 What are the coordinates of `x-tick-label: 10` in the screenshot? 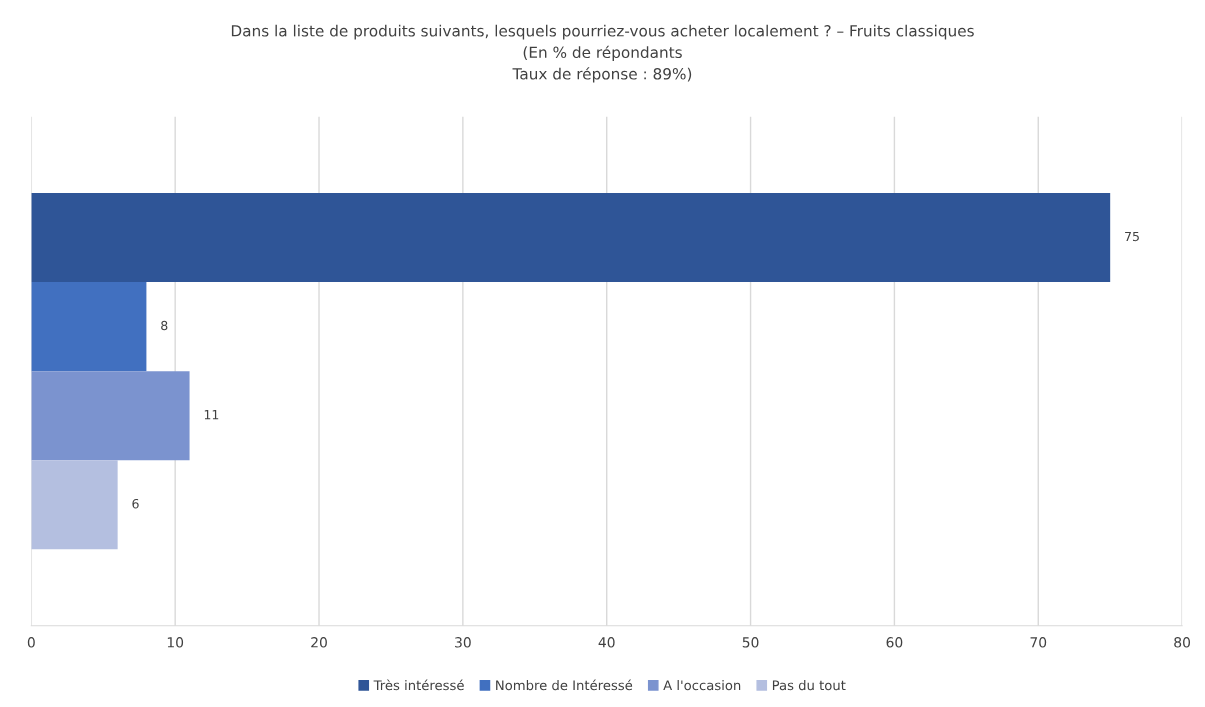 It's located at (175, 642).